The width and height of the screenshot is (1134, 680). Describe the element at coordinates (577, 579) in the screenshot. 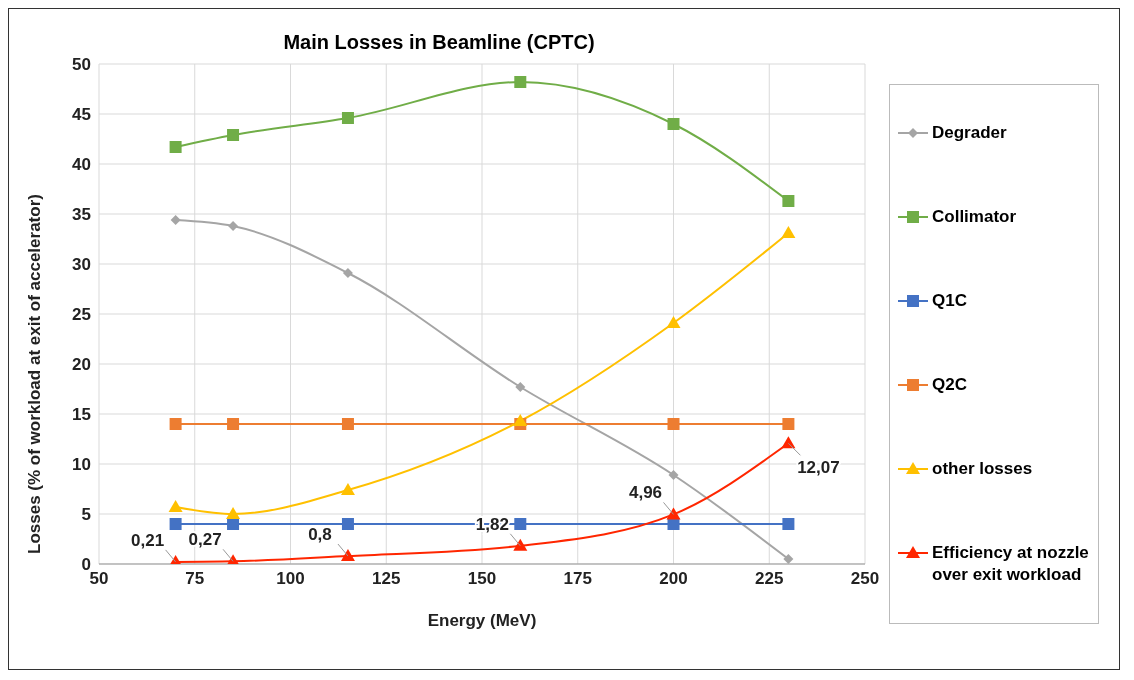

I see `x-tick-label: 175` at that location.